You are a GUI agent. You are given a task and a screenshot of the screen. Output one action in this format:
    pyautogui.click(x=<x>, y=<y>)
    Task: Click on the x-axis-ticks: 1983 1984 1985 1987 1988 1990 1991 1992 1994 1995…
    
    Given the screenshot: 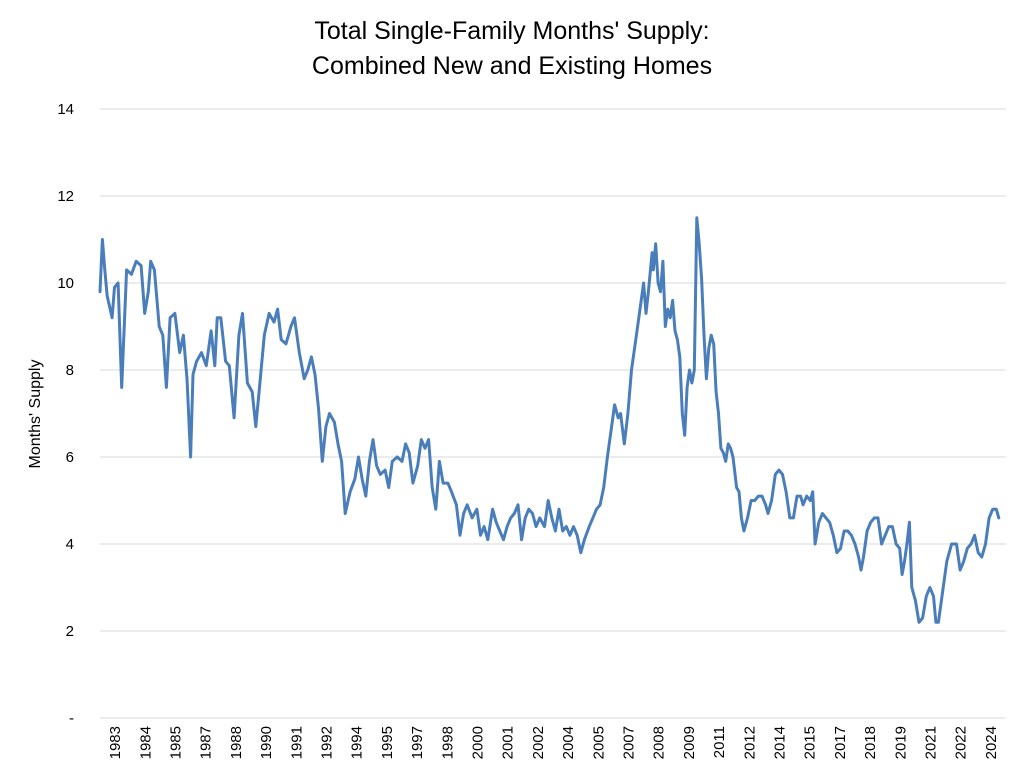 What is the action you would take?
    pyautogui.click(x=553, y=742)
    